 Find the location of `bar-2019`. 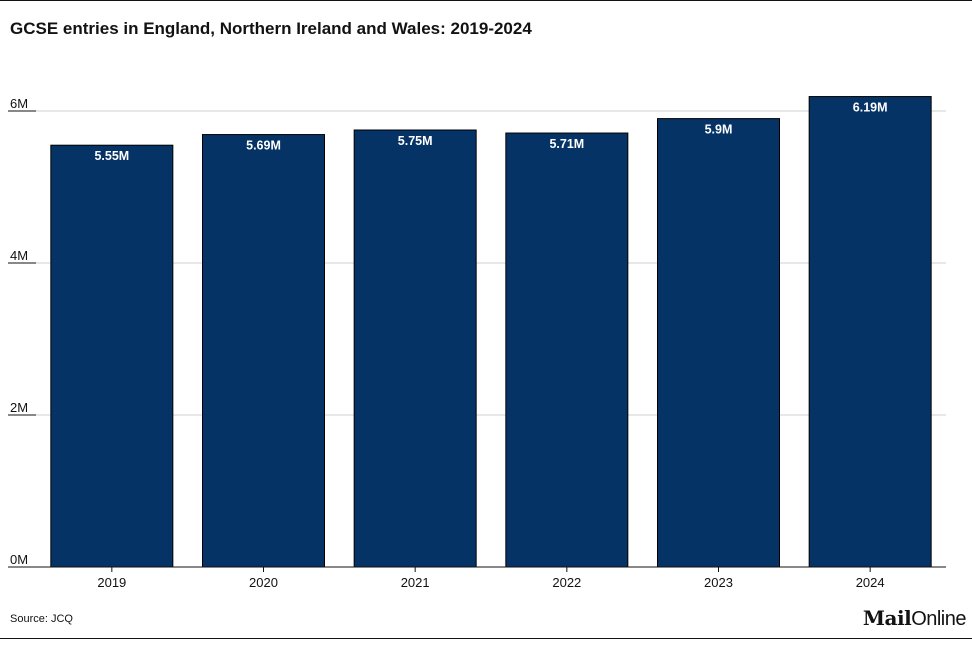

bar-2019 is located at coordinates (112, 356).